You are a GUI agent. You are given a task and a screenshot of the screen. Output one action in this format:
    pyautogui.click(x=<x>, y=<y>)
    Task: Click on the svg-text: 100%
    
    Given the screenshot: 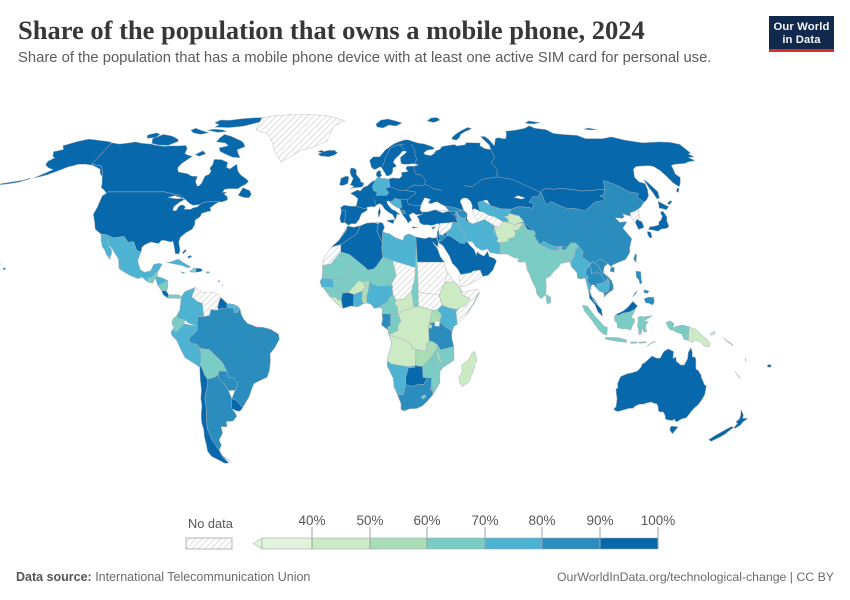 What is the action you would take?
    pyautogui.click(x=658, y=520)
    